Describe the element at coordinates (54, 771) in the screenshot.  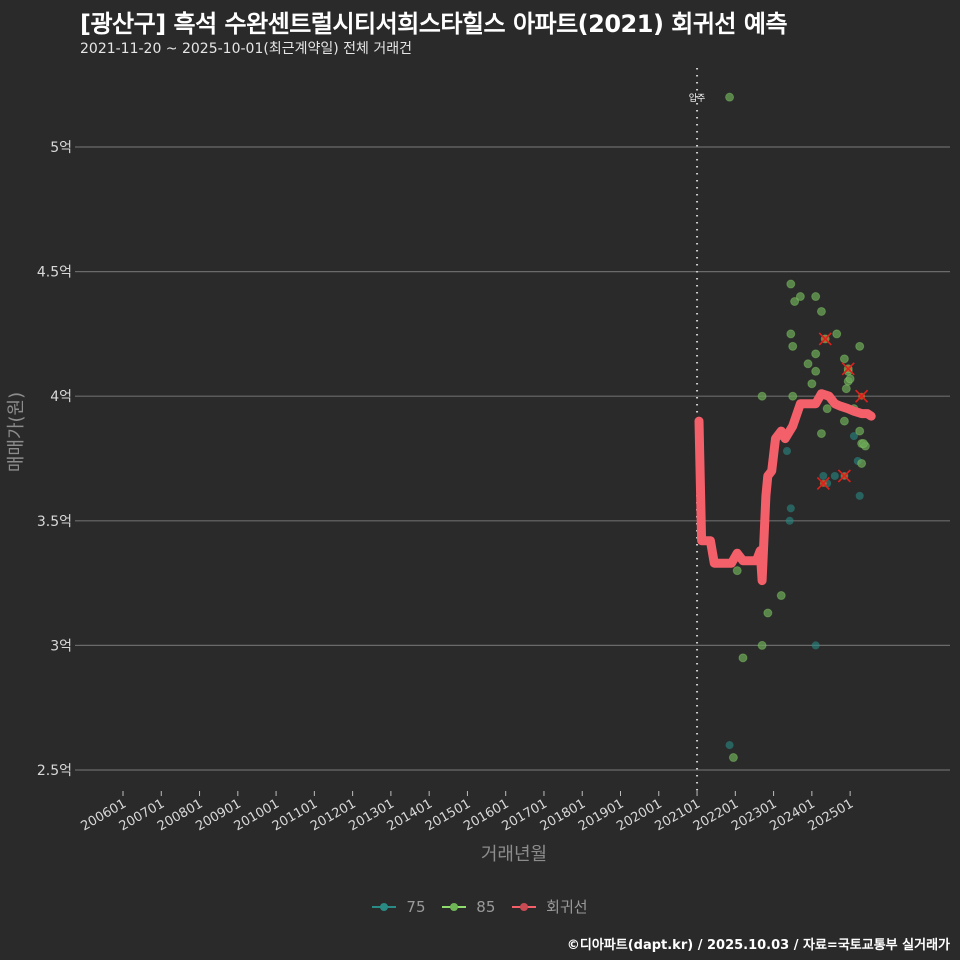
I see `y-tick-label: 2.5억` at that location.